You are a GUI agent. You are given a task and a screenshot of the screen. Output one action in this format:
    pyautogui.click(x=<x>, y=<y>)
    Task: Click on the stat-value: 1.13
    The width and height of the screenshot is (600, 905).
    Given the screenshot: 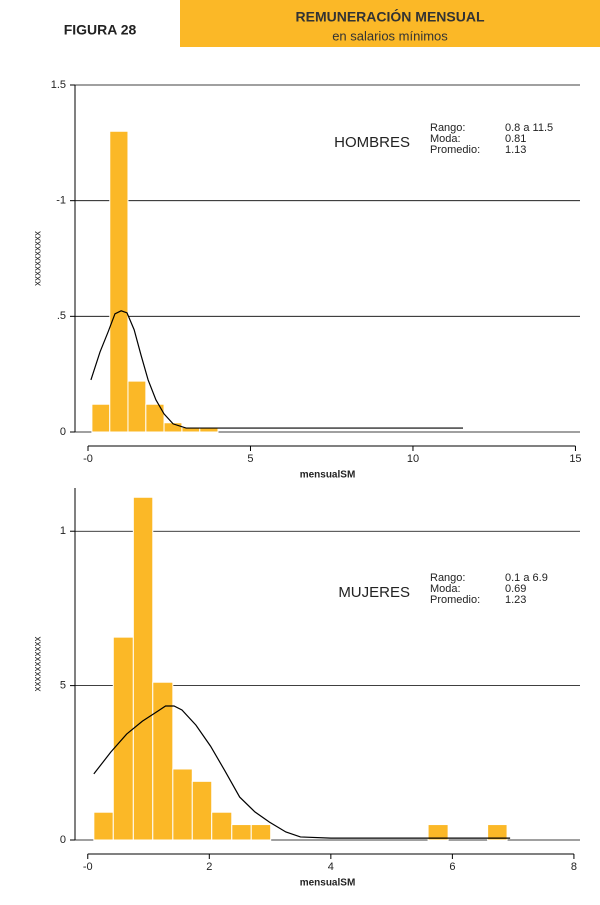 What is the action you would take?
    pyautogui.click(x=515, y=150)
    